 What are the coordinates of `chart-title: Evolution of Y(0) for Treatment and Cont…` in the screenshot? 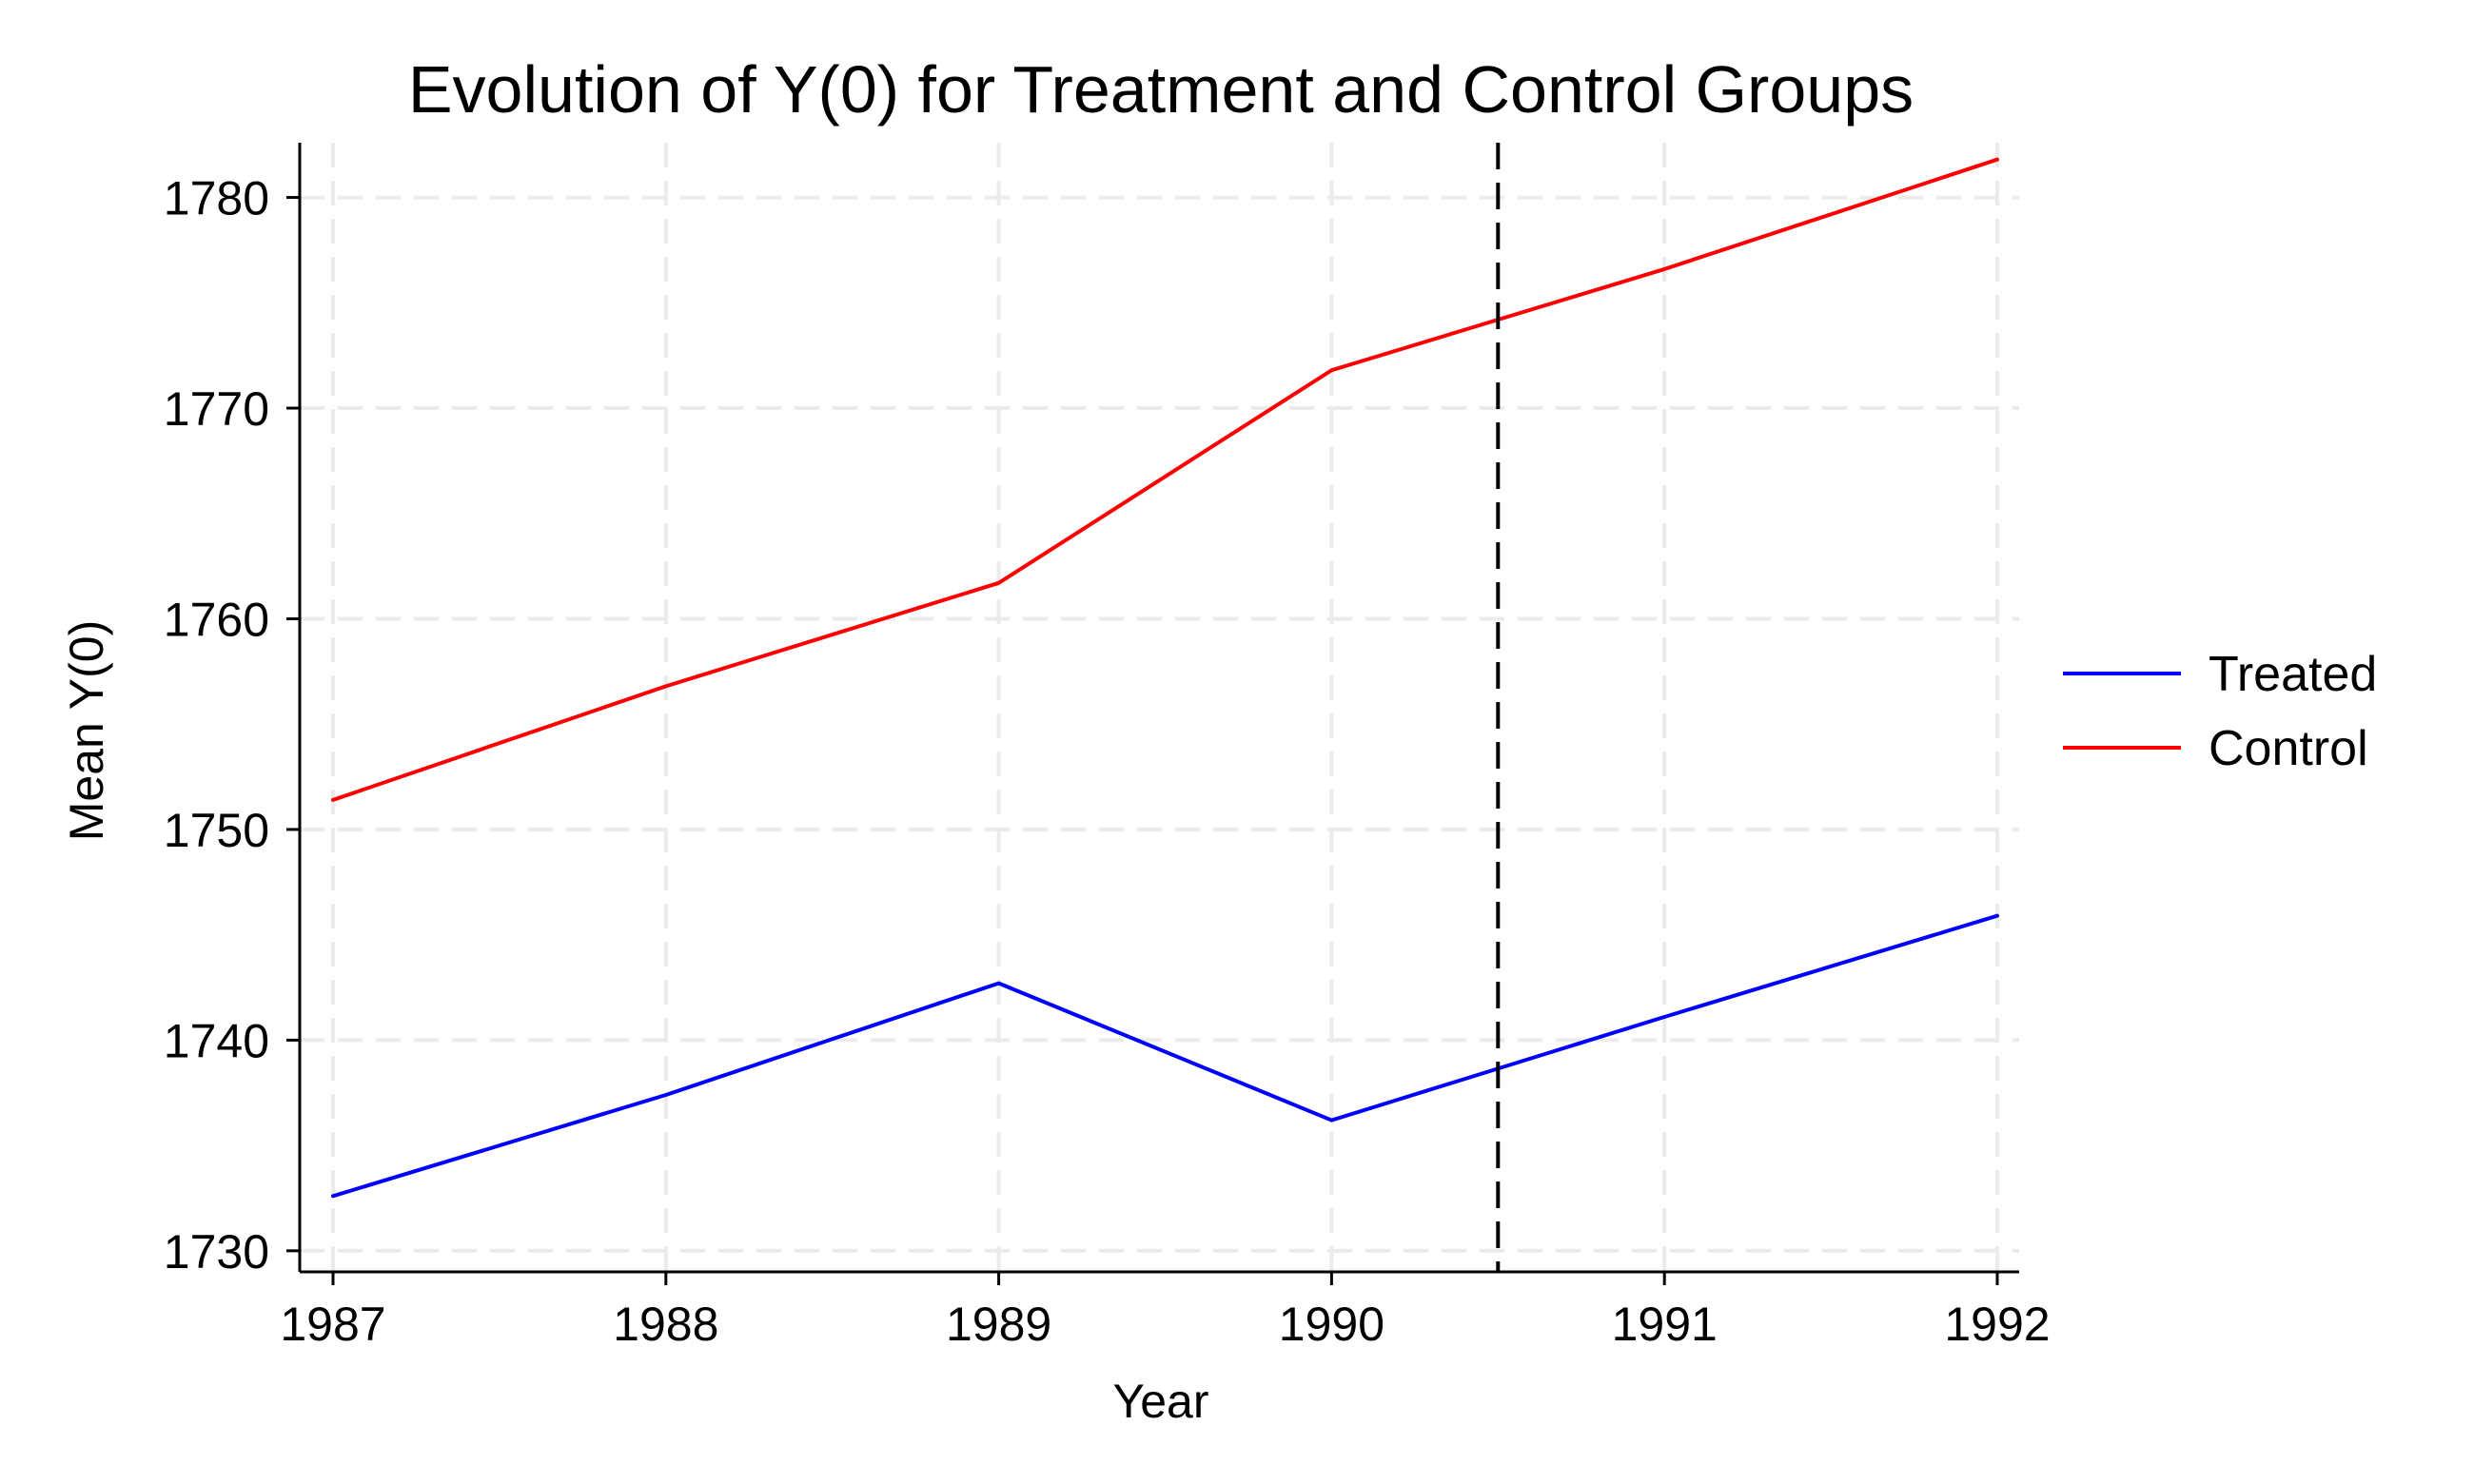 It's located at (1161, 89).